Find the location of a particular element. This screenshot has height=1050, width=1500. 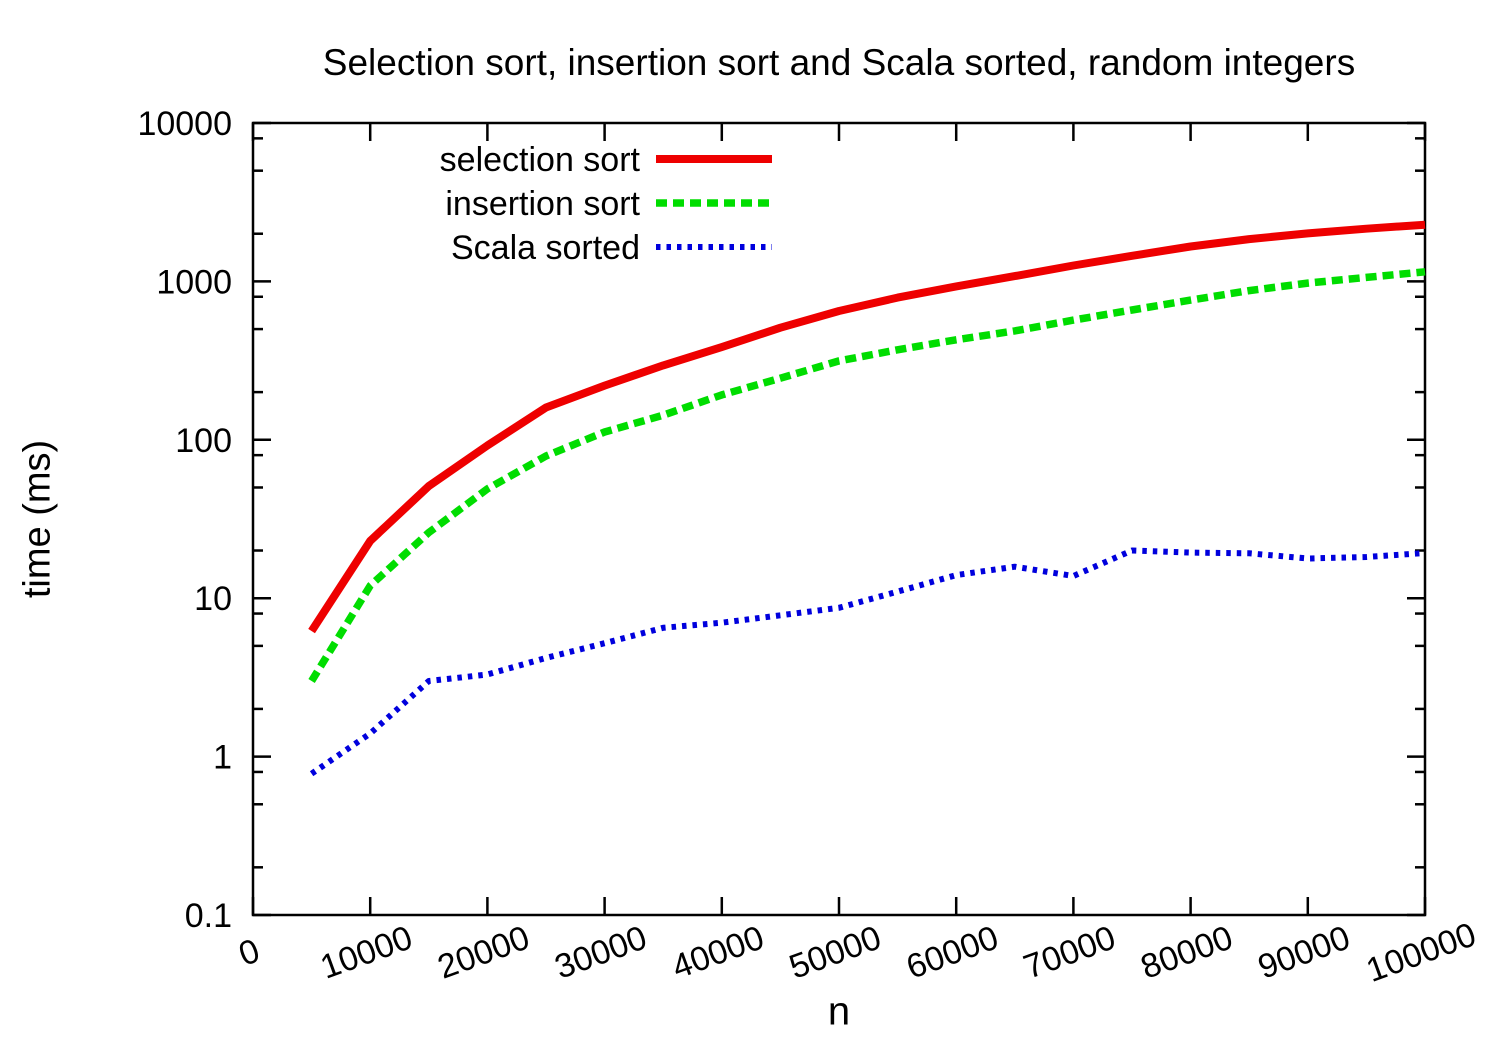

x-tick-label: 0 is located at coordinates (249, 953).